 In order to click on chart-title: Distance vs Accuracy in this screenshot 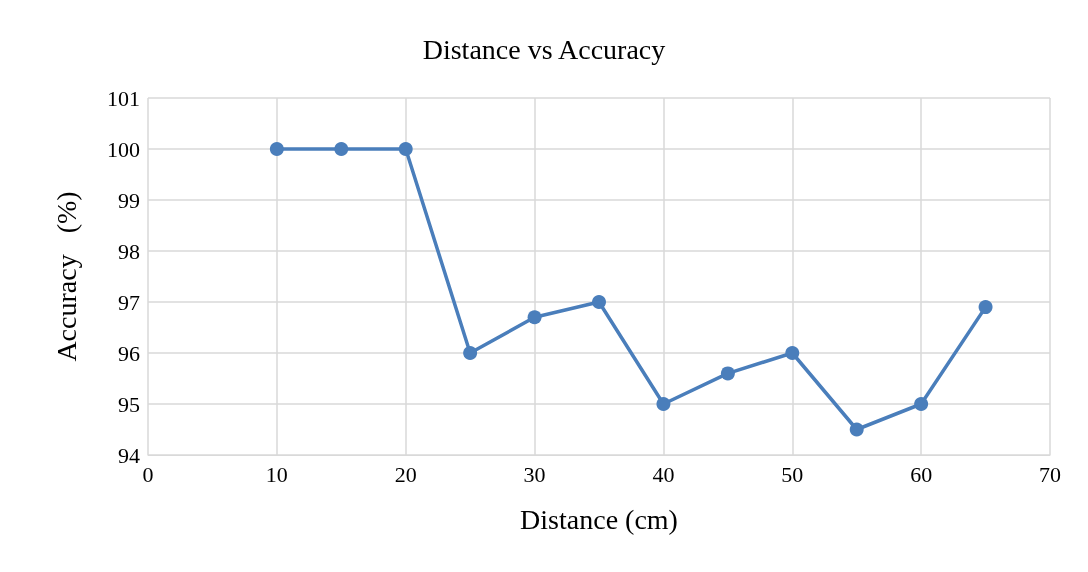, I will do `click(544, 49)`.